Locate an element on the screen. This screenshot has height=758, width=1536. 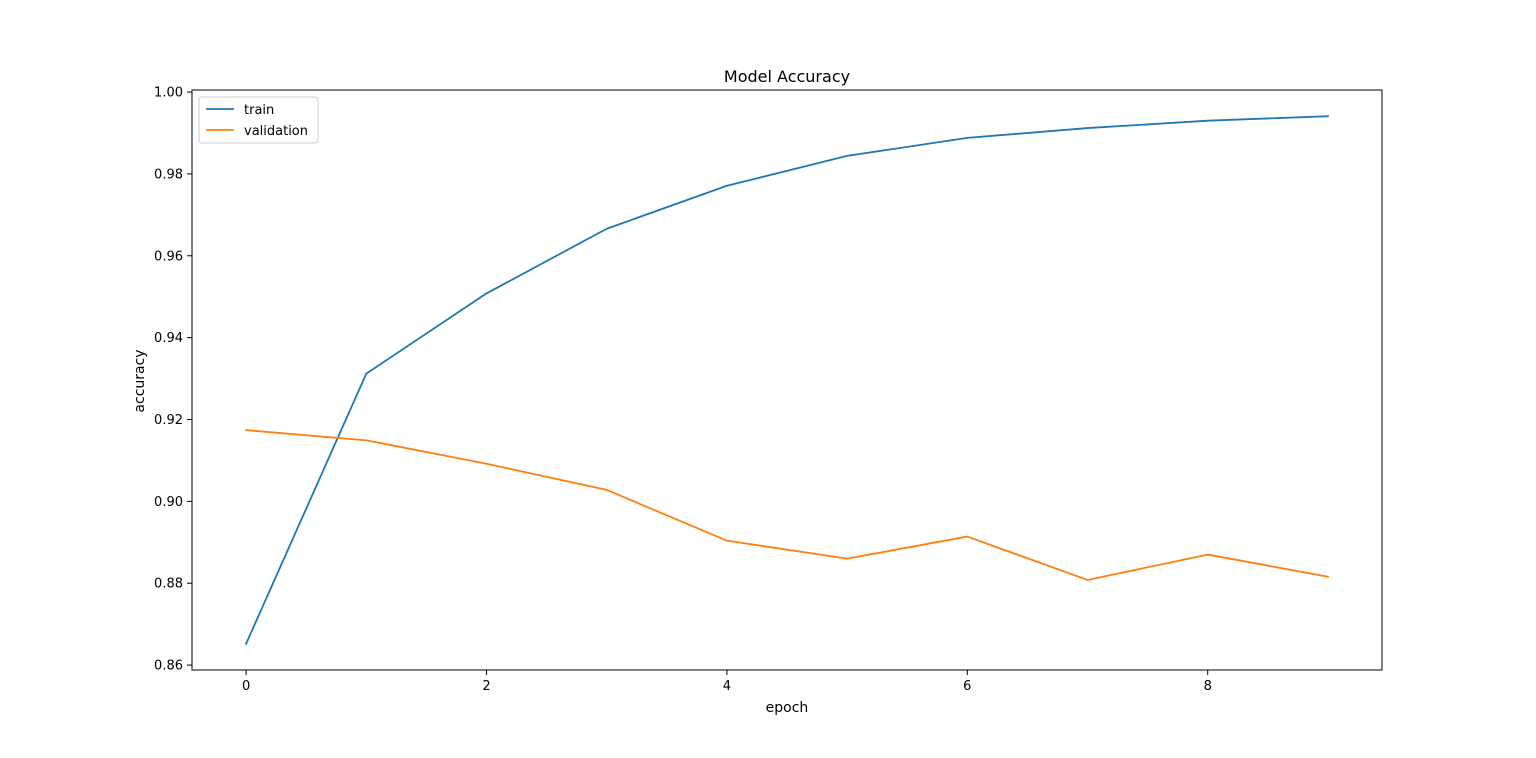
x-tick-label: 2 is located at coordinates (486, 686).